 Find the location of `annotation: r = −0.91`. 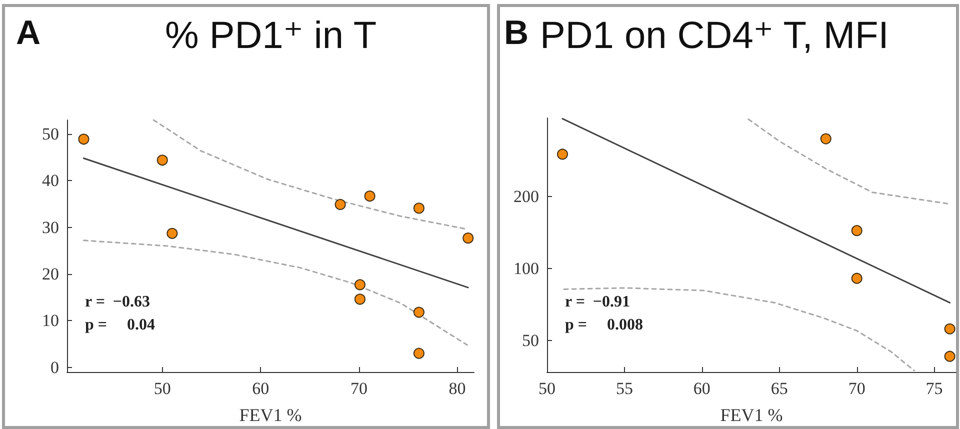

annotation: r = −0.91 is located at coordinates (597, 302).